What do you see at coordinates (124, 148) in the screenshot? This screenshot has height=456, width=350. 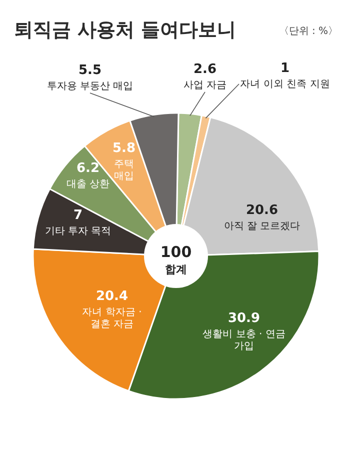 I see `data-label: 5.8` at bounding box center [124, 148].